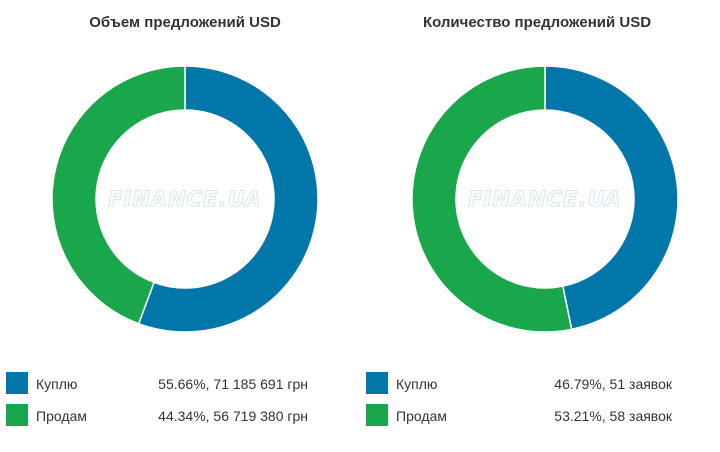 The image size is (720, 452). I want to click on chart-title: Объем предложений USD, so click(185, 22).